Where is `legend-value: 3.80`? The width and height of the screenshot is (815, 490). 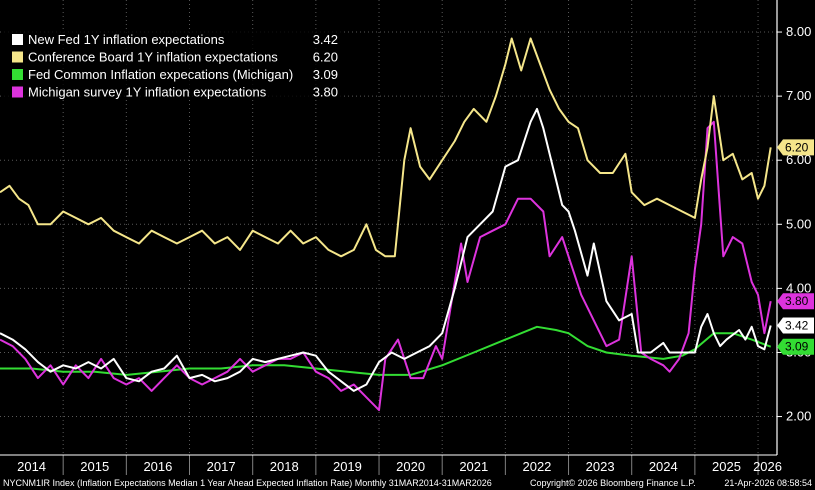
legend-value: 3.80 is located at coordinates (325, 92).